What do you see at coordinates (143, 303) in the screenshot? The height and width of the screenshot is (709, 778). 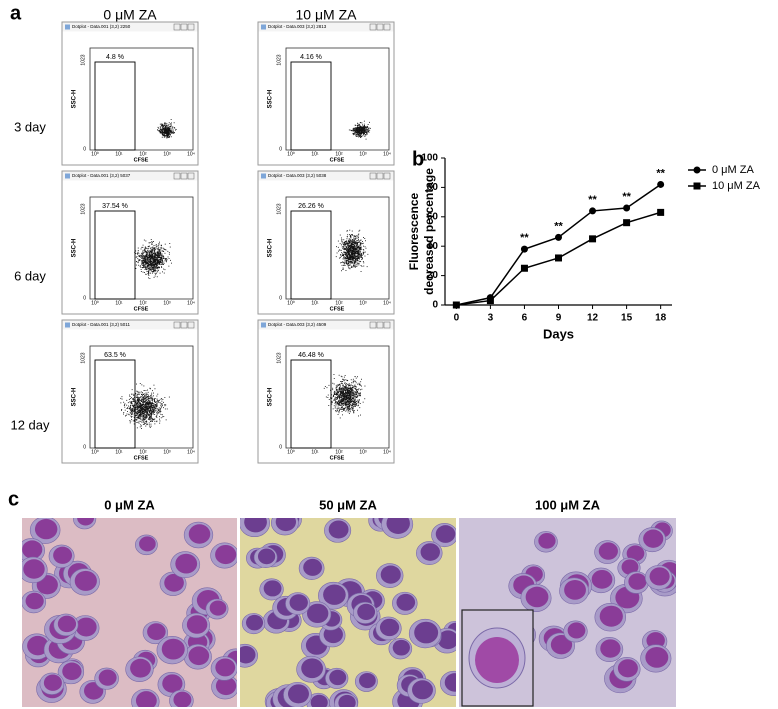 I see `x-tick-label: 10²` at bounding box center [143, 303].